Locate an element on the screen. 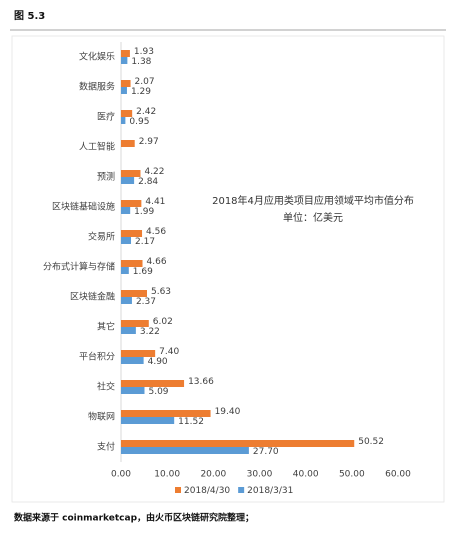  data-label: 4.90 is located at coordinates (158, 362).